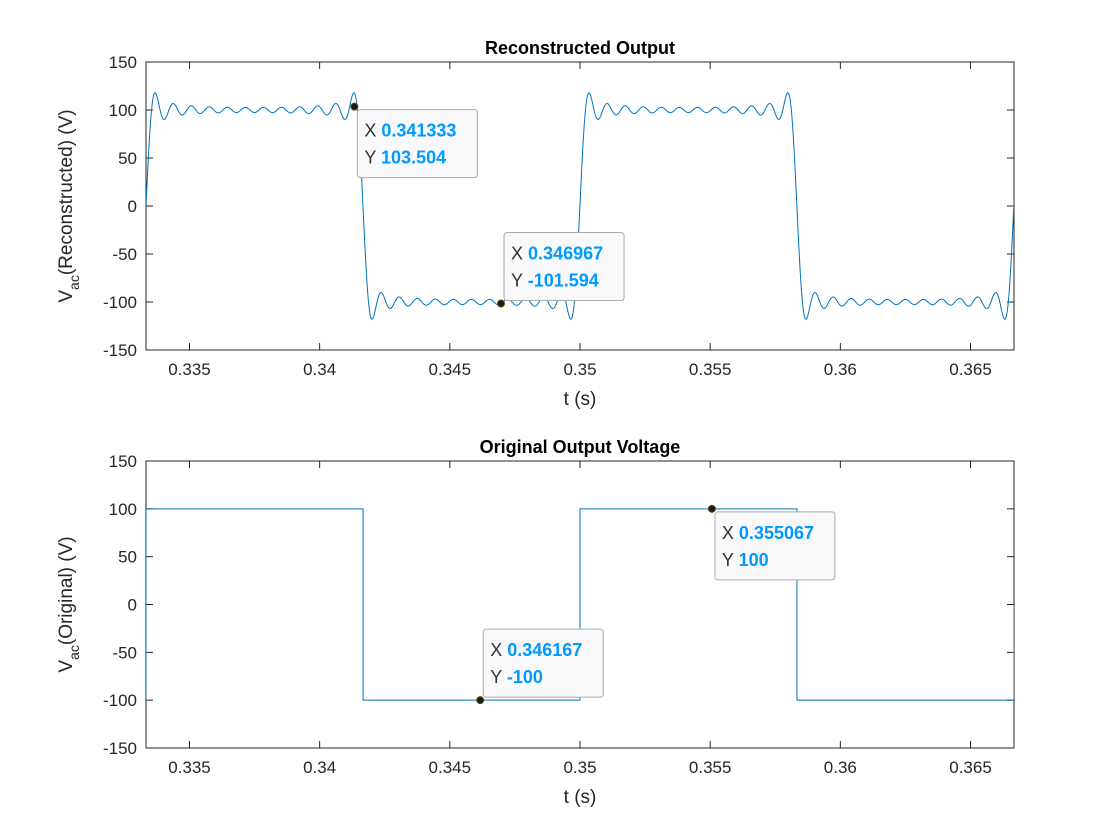  I want to click on datatip: X 0.341333 Y 103.504, so click(414, 140).